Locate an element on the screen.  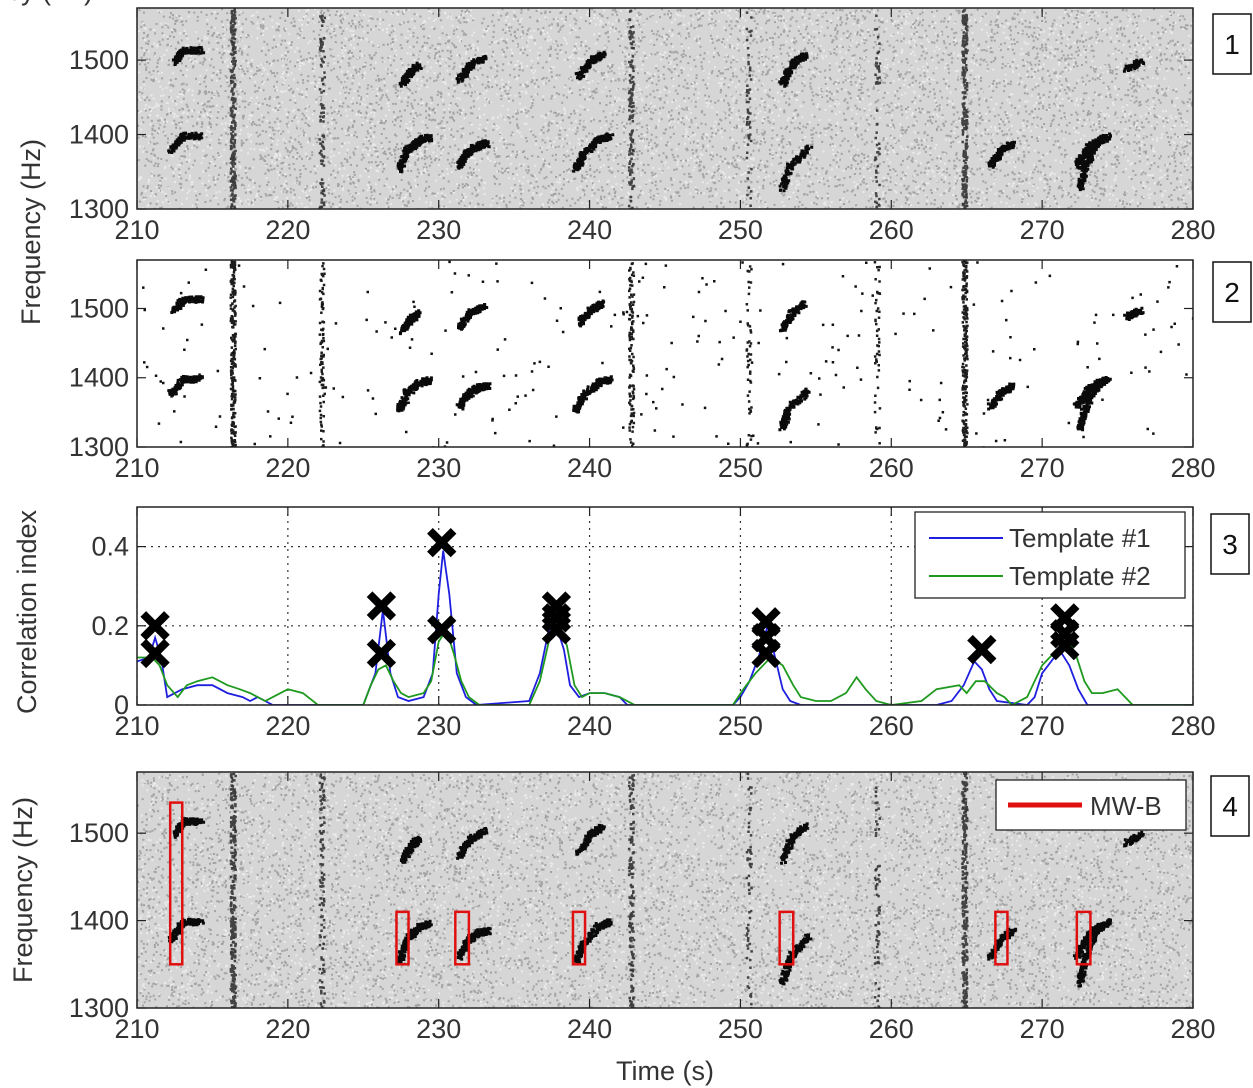
x-axis-label: Time (s) is located at coordinates (665, 1071).